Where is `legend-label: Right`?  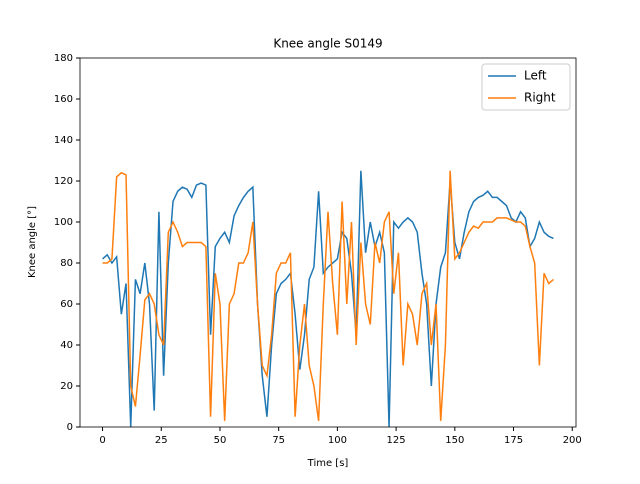 legend-label: Right is located at coordinates (540, 98).